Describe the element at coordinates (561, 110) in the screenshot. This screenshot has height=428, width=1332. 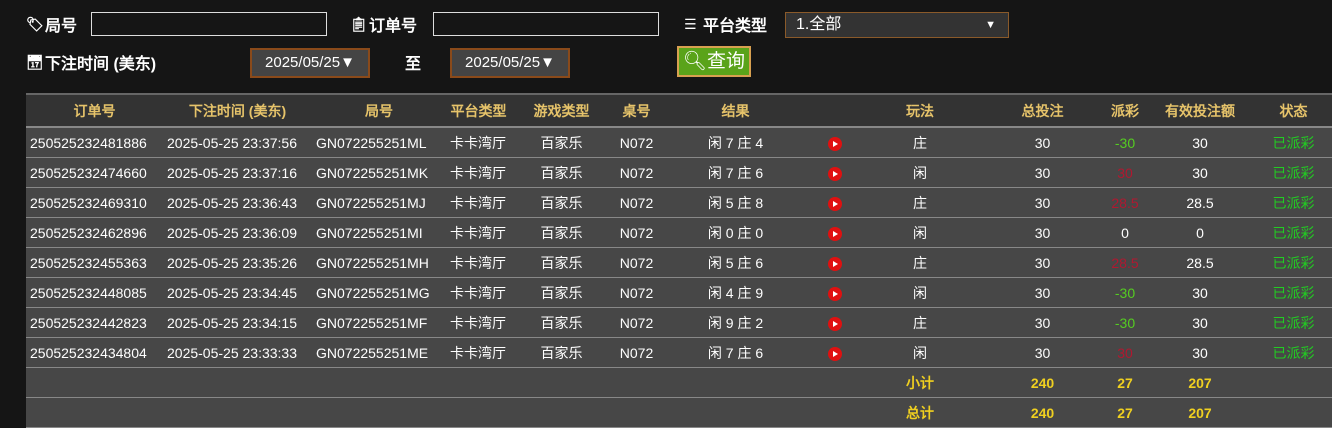
I see `header-game-type: 游戏类型` at that location.